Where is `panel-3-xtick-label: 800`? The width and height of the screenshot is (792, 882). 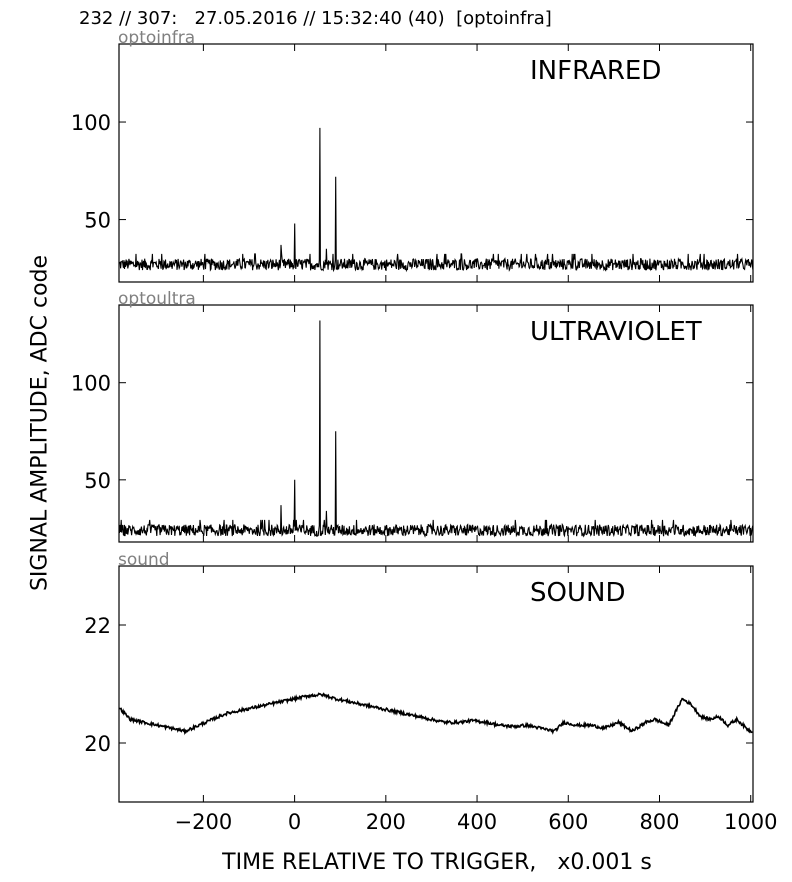 panel-3-xtick-label: 800 is located at coordinates (659, 822).